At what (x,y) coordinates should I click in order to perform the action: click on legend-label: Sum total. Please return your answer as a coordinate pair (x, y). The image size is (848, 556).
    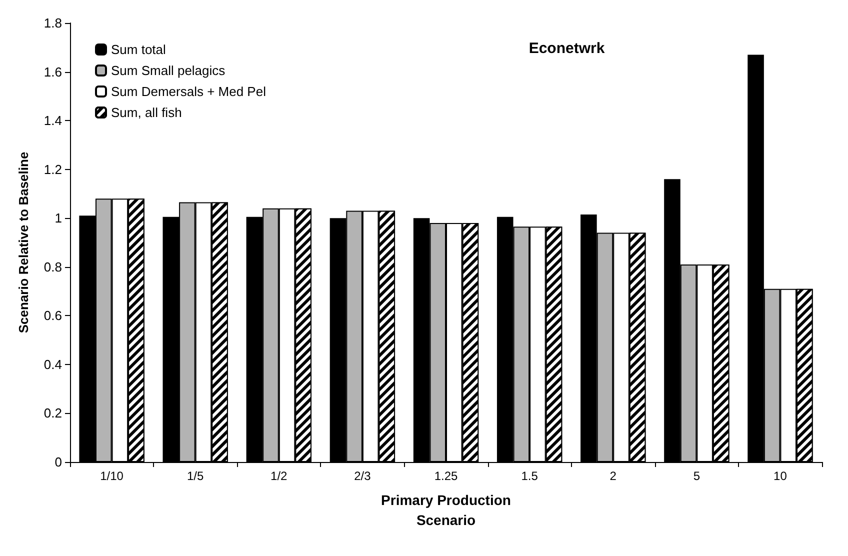
    Looking at the image, I should click on (138, 49).